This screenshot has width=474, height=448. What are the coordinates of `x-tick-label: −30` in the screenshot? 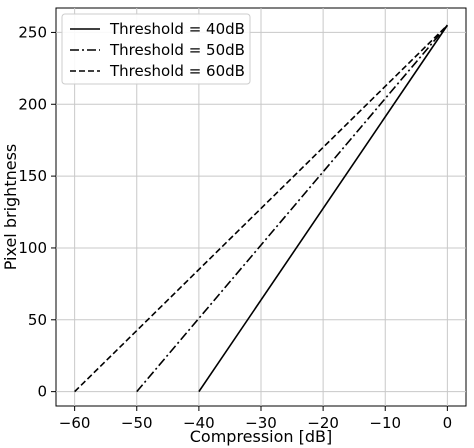 It's located at (261, 423).